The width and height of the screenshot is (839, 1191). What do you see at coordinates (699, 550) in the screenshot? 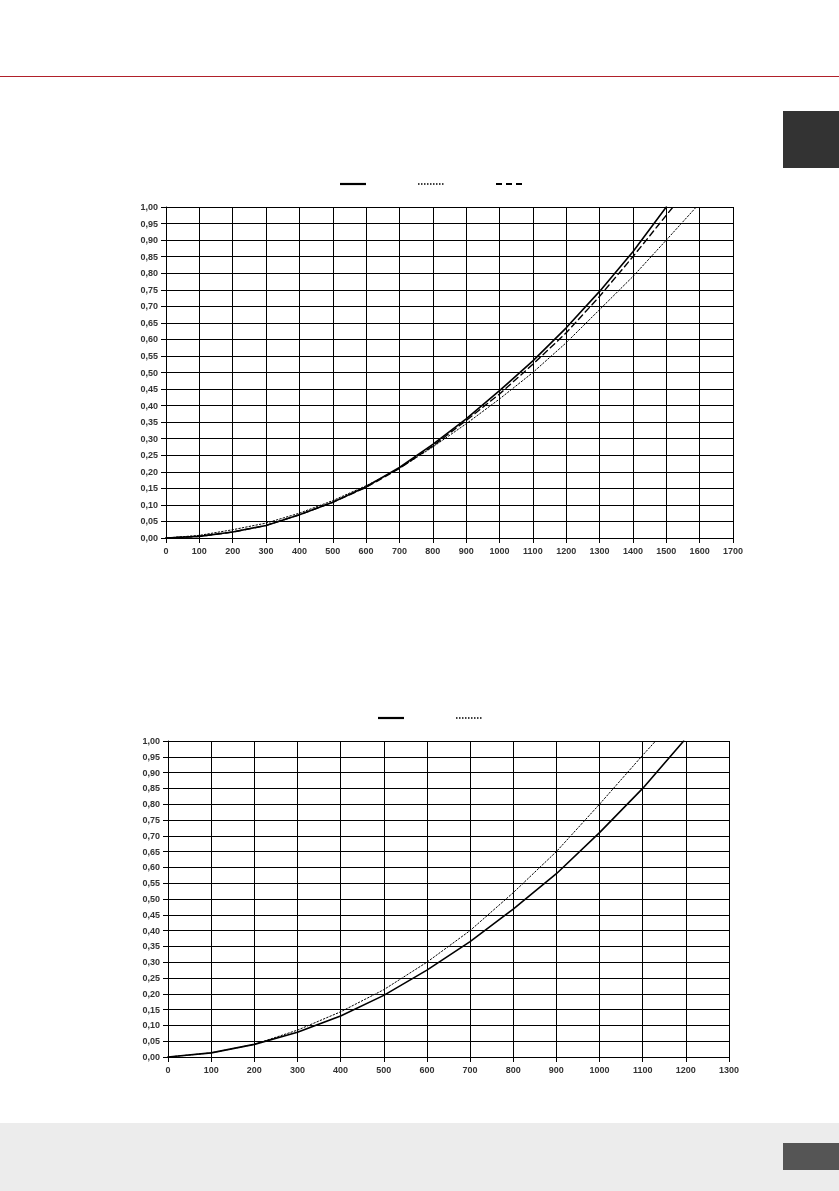
I see `x-tick-label: 1600` at bounding box center [699, 550].